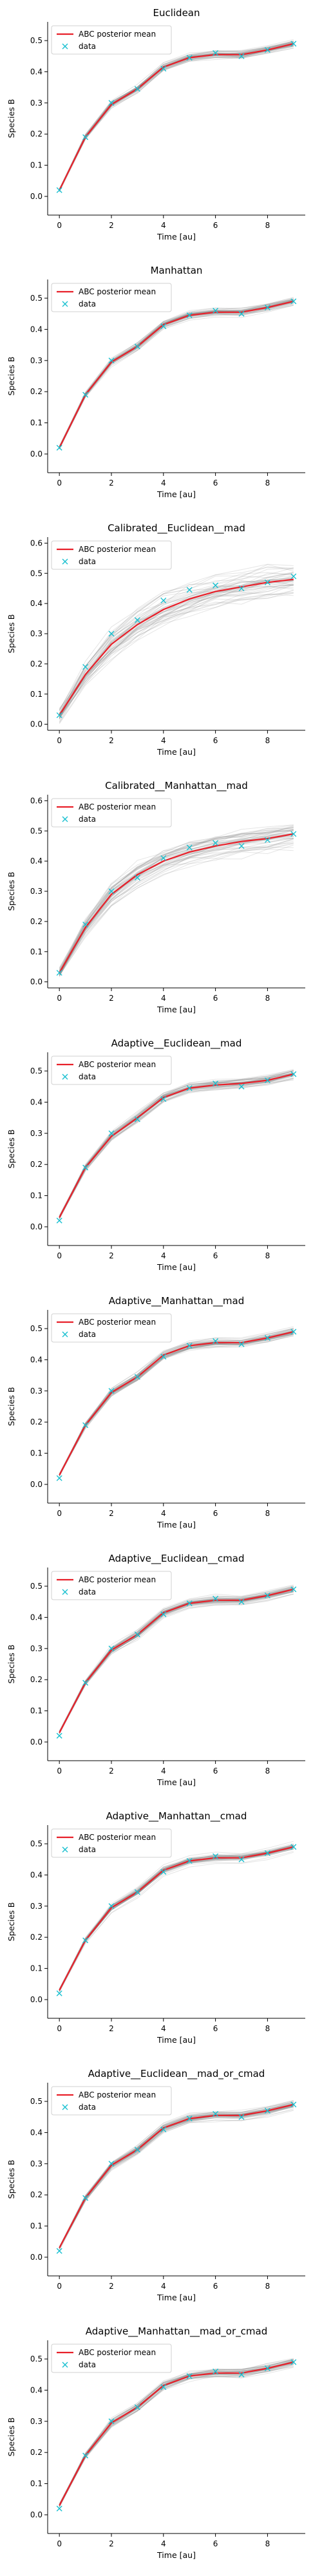 The height and width of the screenshot is (2576, 322). I want to click on y-tick-label: 0.4, so click(36, 1101).